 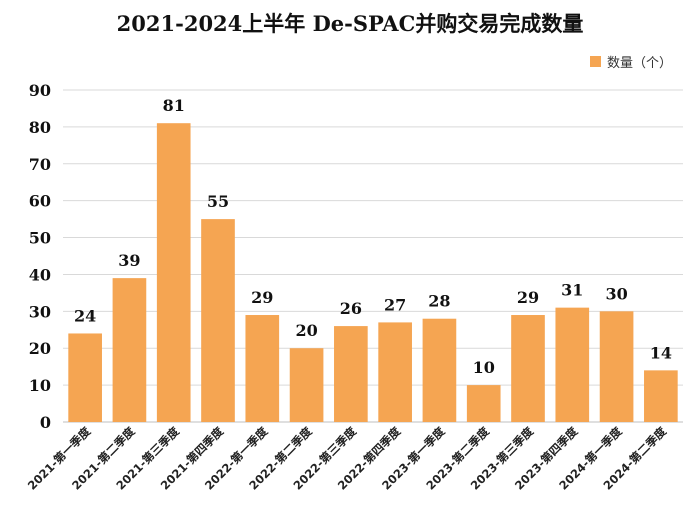 What do you see at coordinates (572, 290) in the screenshot?
I see `data-label: 31` at bounding box center [572, 290].